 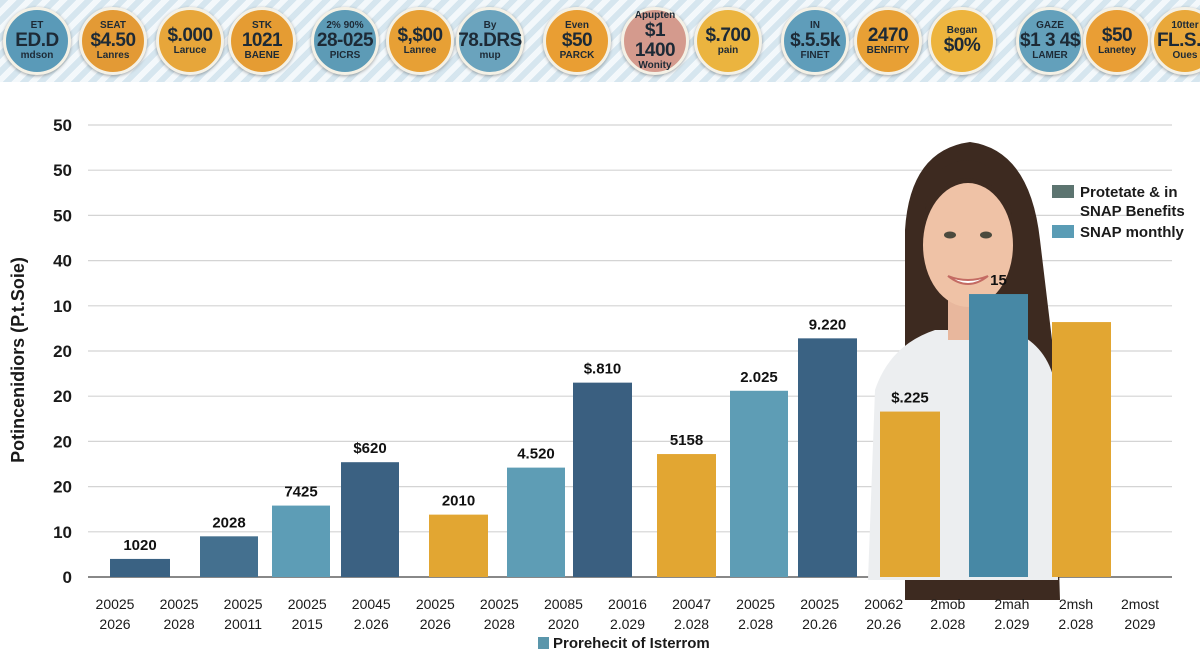 I want to click on y-tick-label: 0, so click(x=67, y=577).